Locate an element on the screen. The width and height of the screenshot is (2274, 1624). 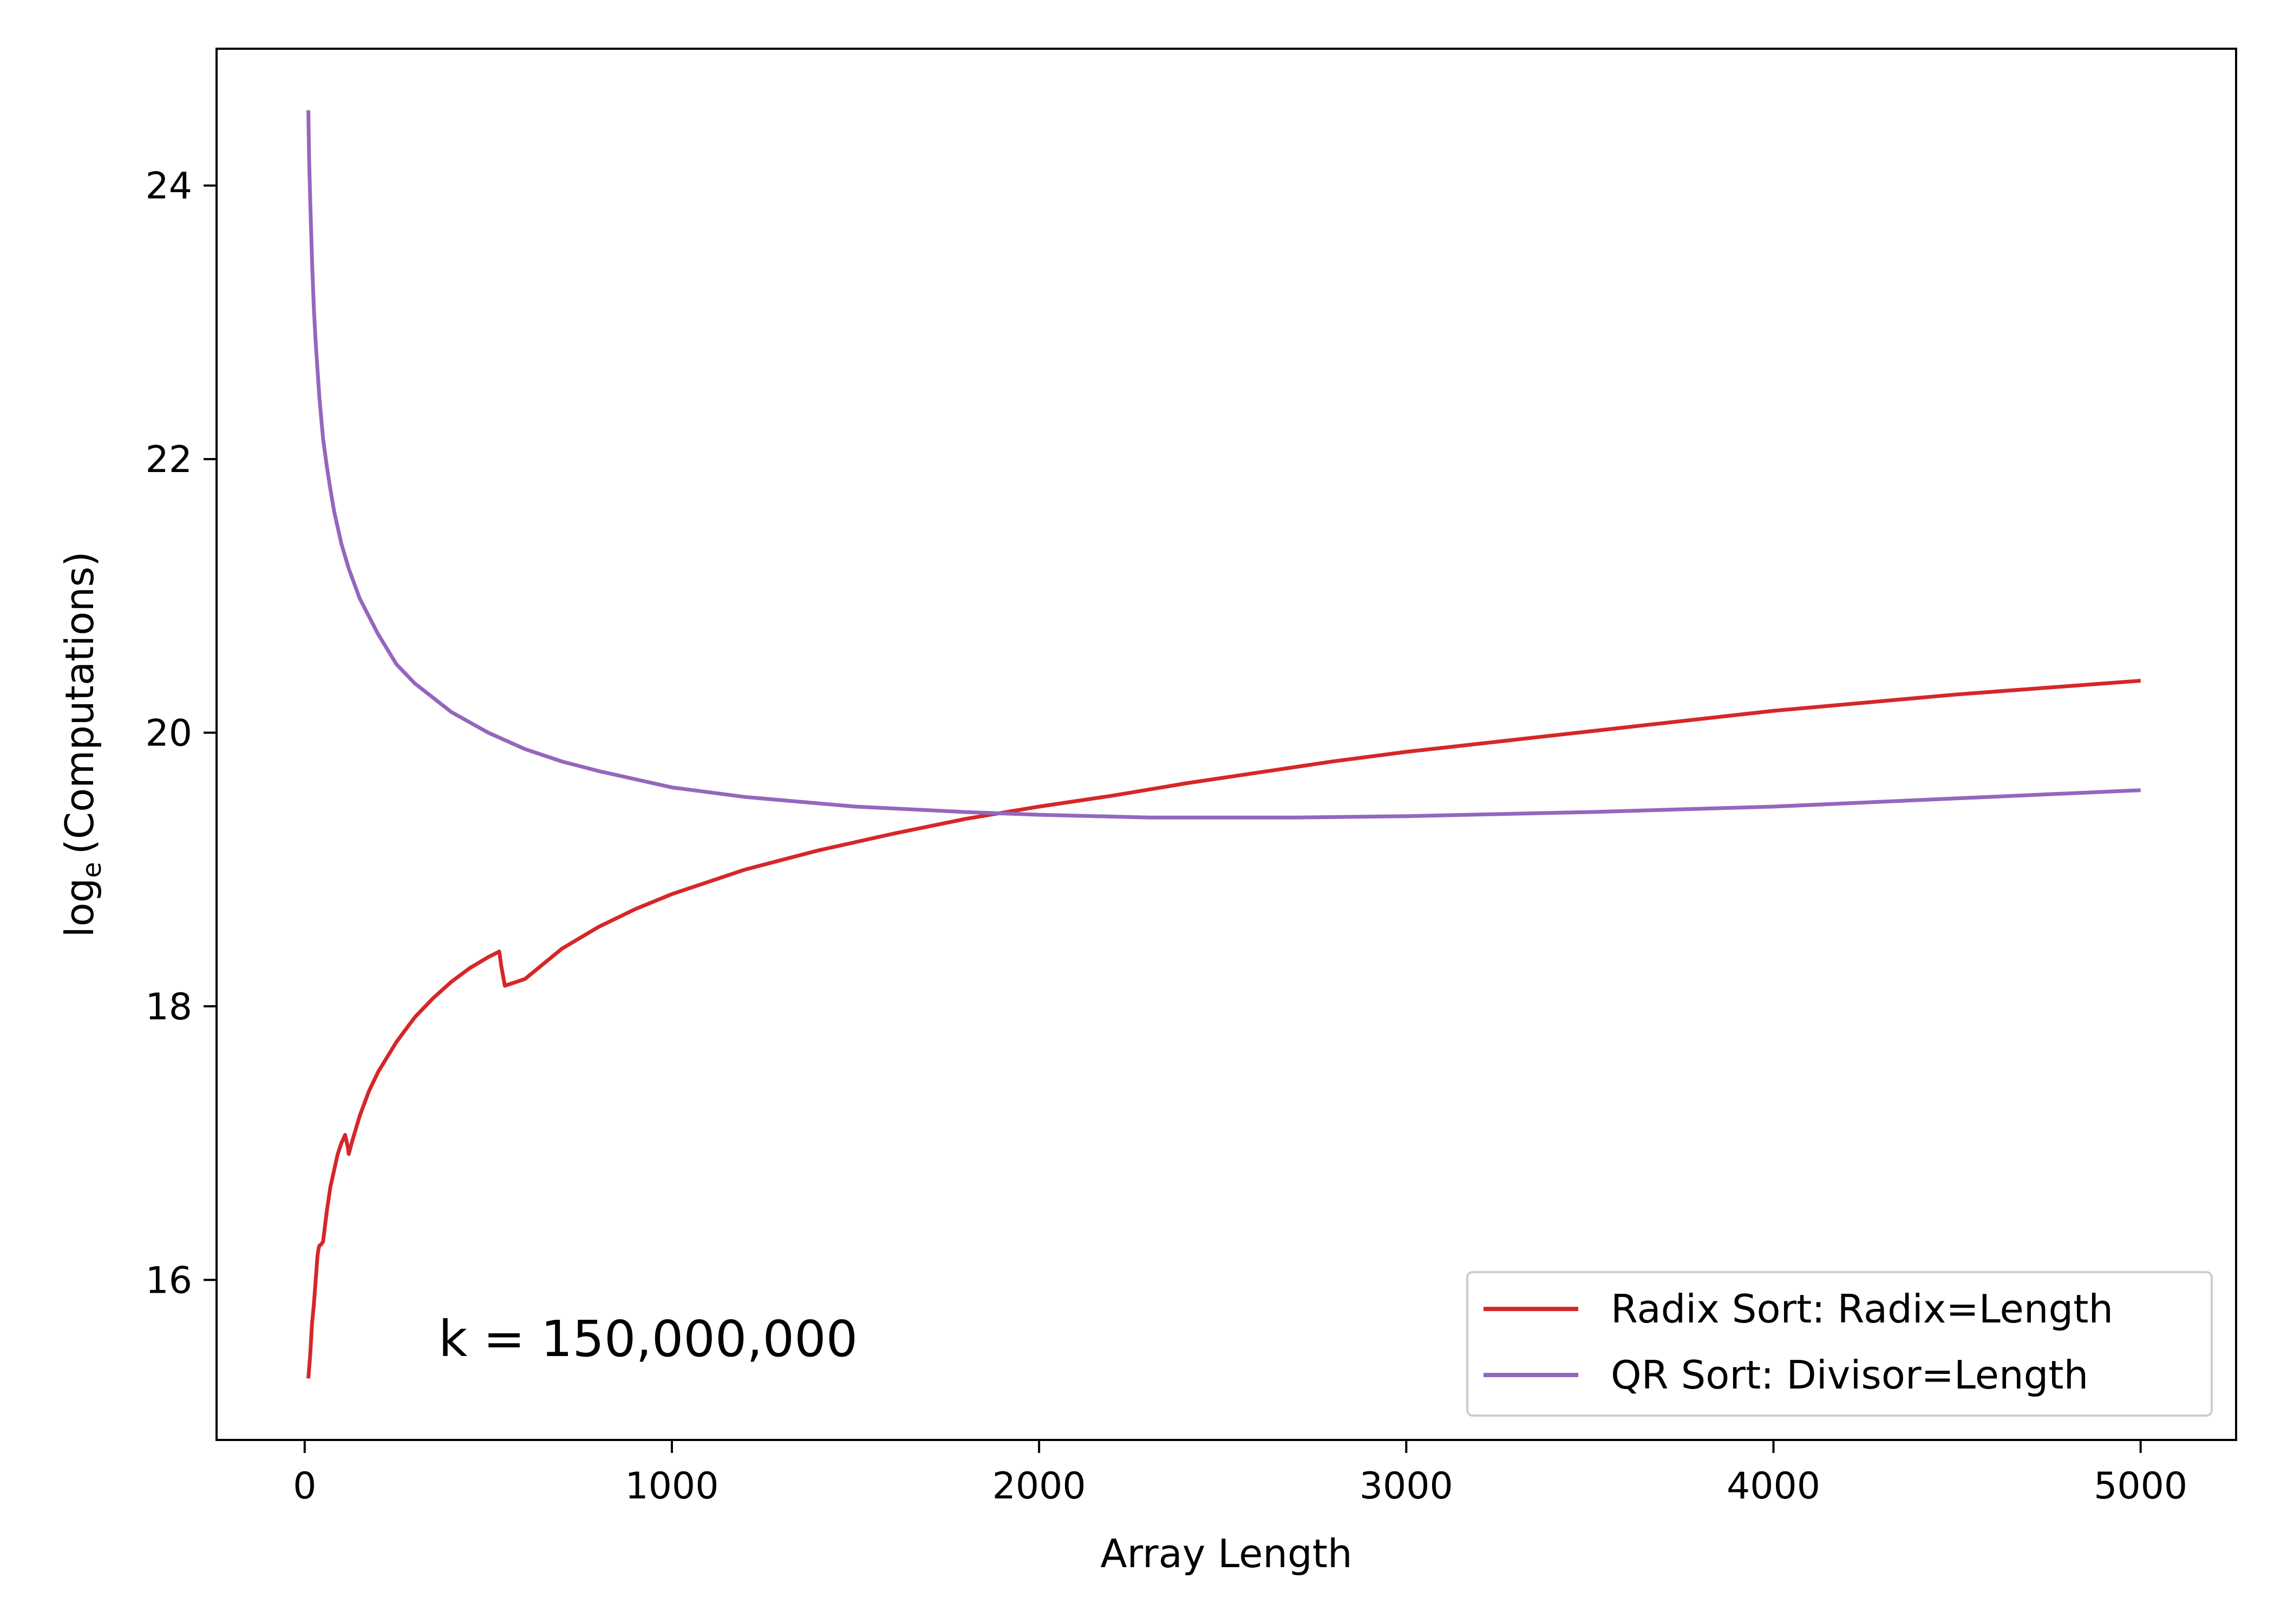
y-axis-label-subscript: e is located at coordinates (92, 870).